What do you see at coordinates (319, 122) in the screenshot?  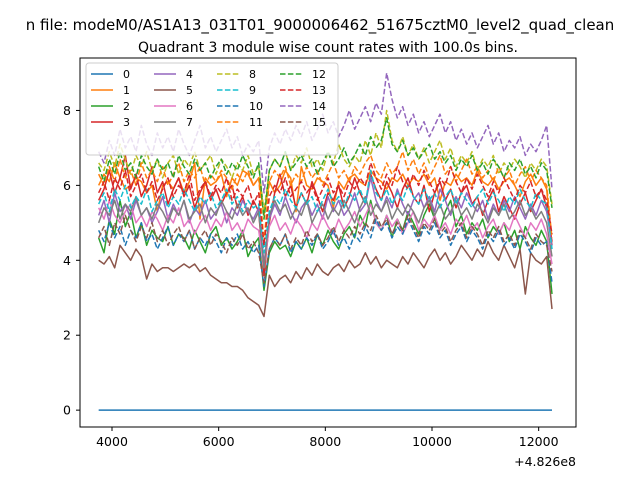 I see `legend-label: 15` at bounding box center [319, 122].